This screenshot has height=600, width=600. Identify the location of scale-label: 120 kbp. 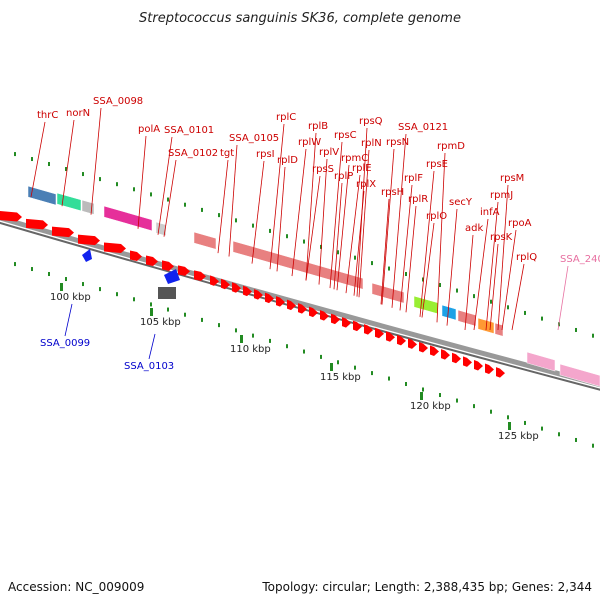
(430, 406).